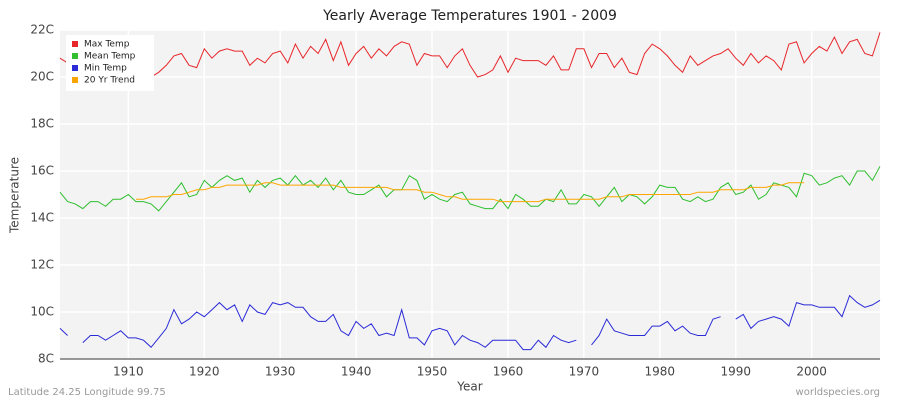 Image resolution: width=900 pixels, height=404 pixels. I want to click on y-tick-label: 22C, so click(42, 30).